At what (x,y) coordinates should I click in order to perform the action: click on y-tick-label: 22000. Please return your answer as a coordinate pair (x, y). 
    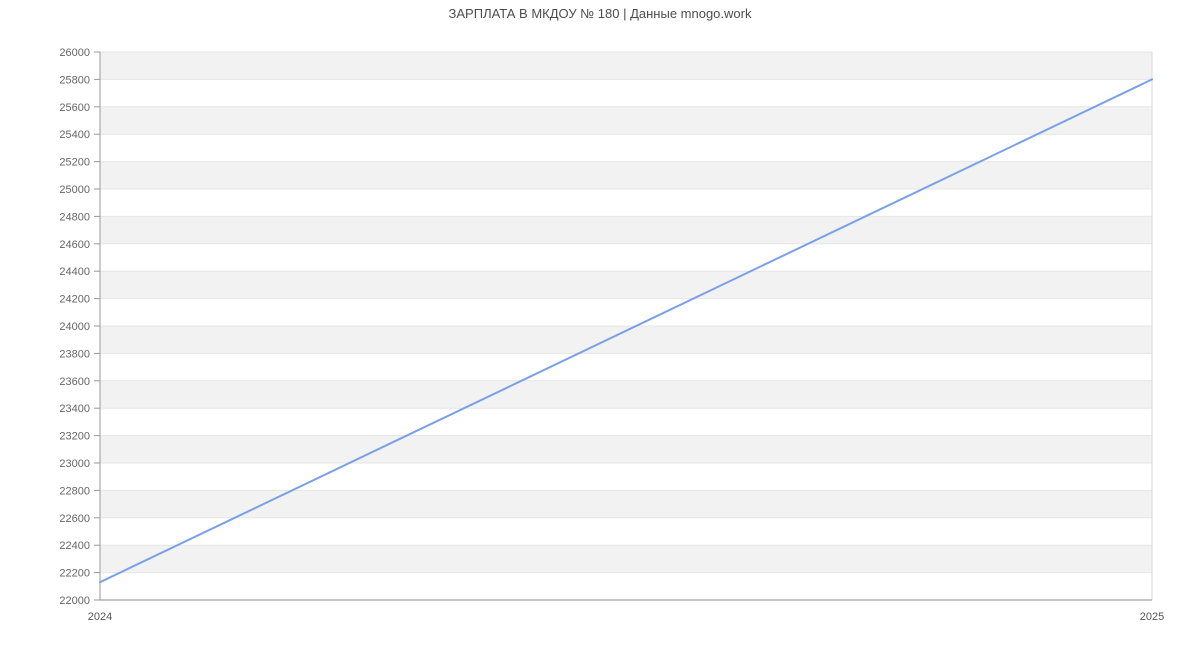
    Looking at the image, I should click on (74, 601).